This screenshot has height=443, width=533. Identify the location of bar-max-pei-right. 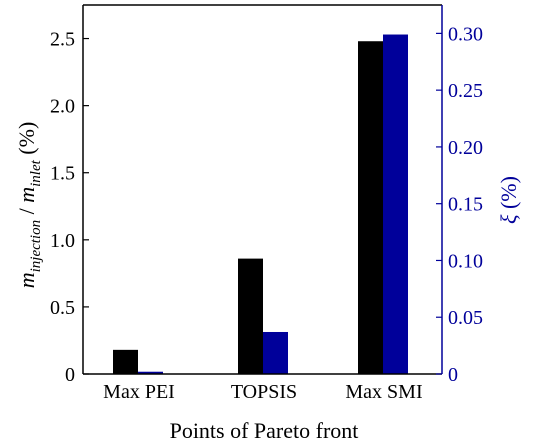
(150, 372).